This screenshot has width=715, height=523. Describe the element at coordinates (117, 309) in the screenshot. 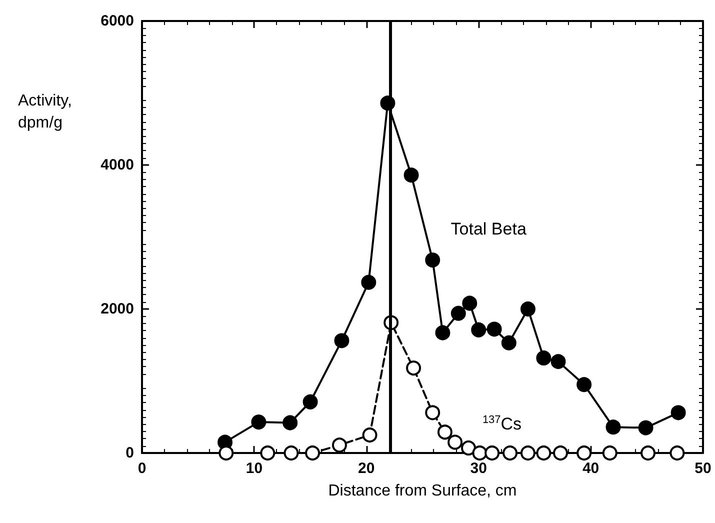

I see `y-tick-label: 2000` at that location.